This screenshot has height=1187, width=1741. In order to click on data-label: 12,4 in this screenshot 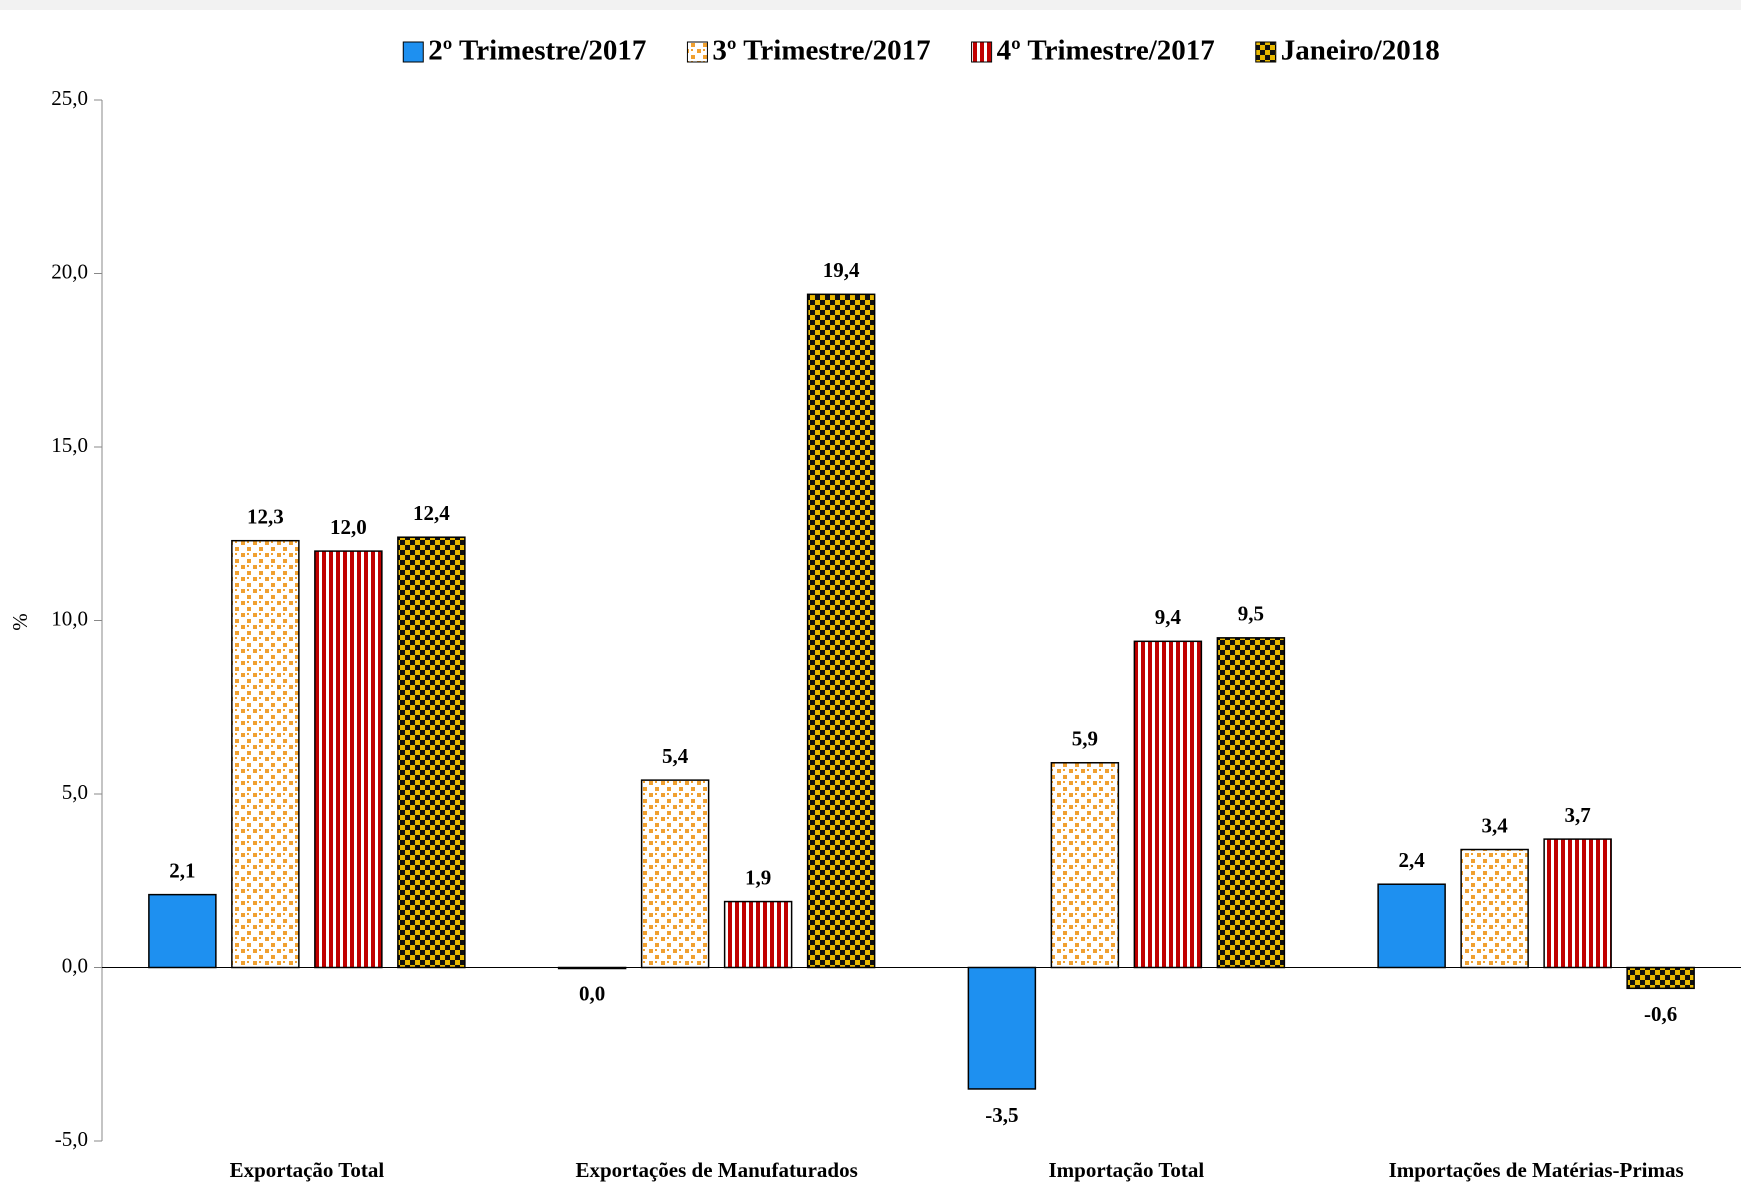, I will do `click(431, 513)`.